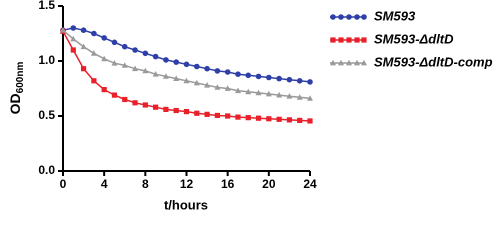  I want to click on y-axis-label-main: OD, so click(15, 103).